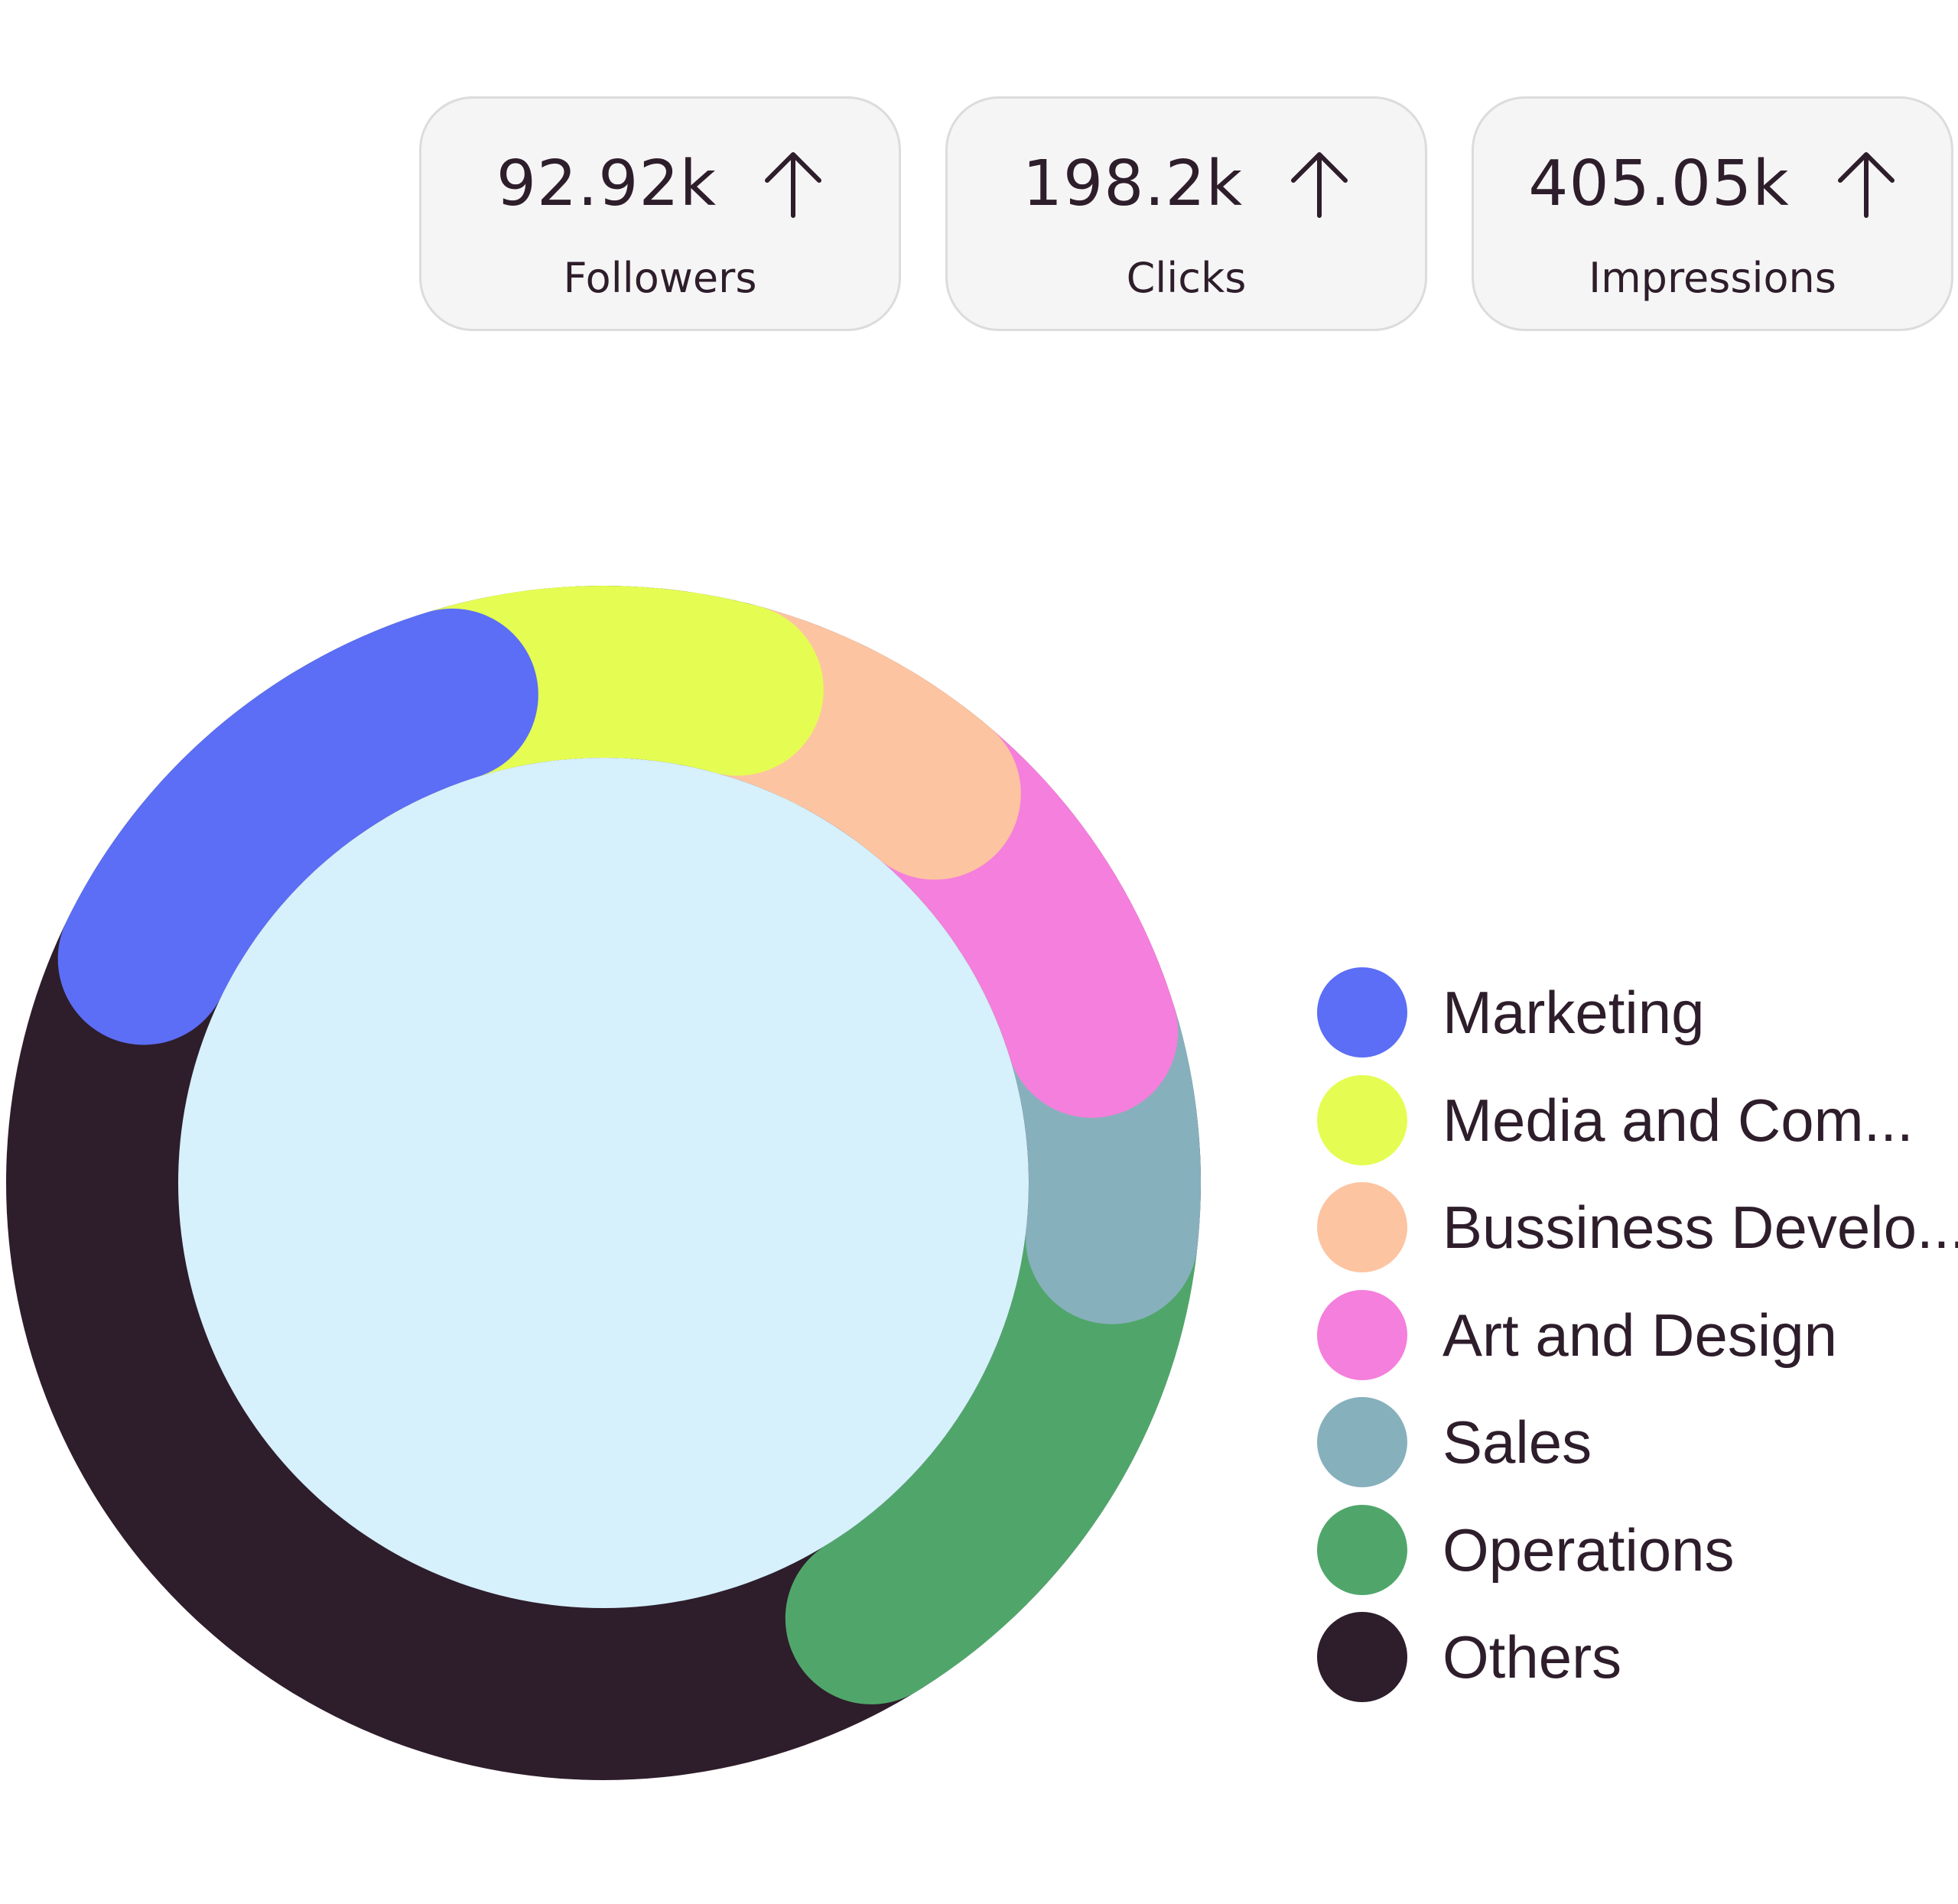  I want to click on legend-item-art-and-design: Art and Design, so click(1637, 1335).